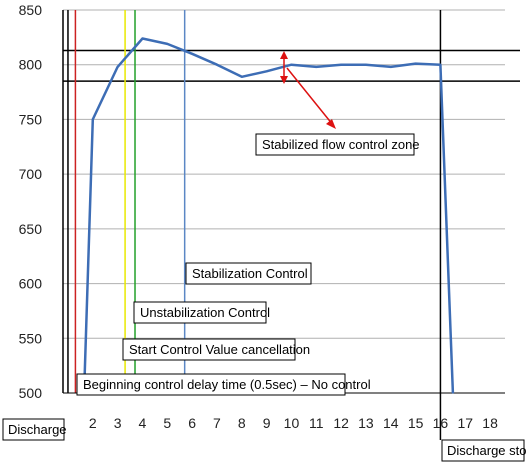 The height and width of the screenshot is (468, 527). I want to click on label-unstabilization-control: Unstabilization Control, so click(201, 312).